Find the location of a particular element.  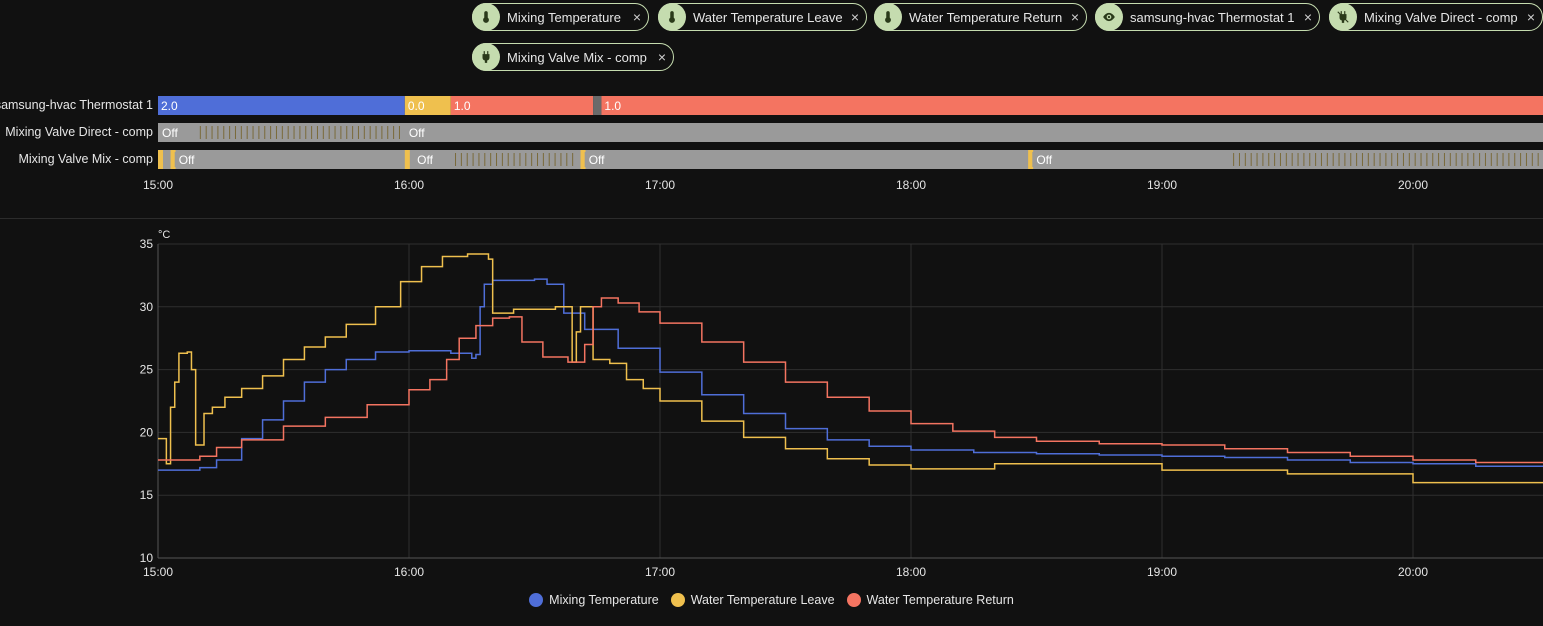

chip-valve-direct: Mixing Valve Direct - comp × is located at coordinates (1436, 17).